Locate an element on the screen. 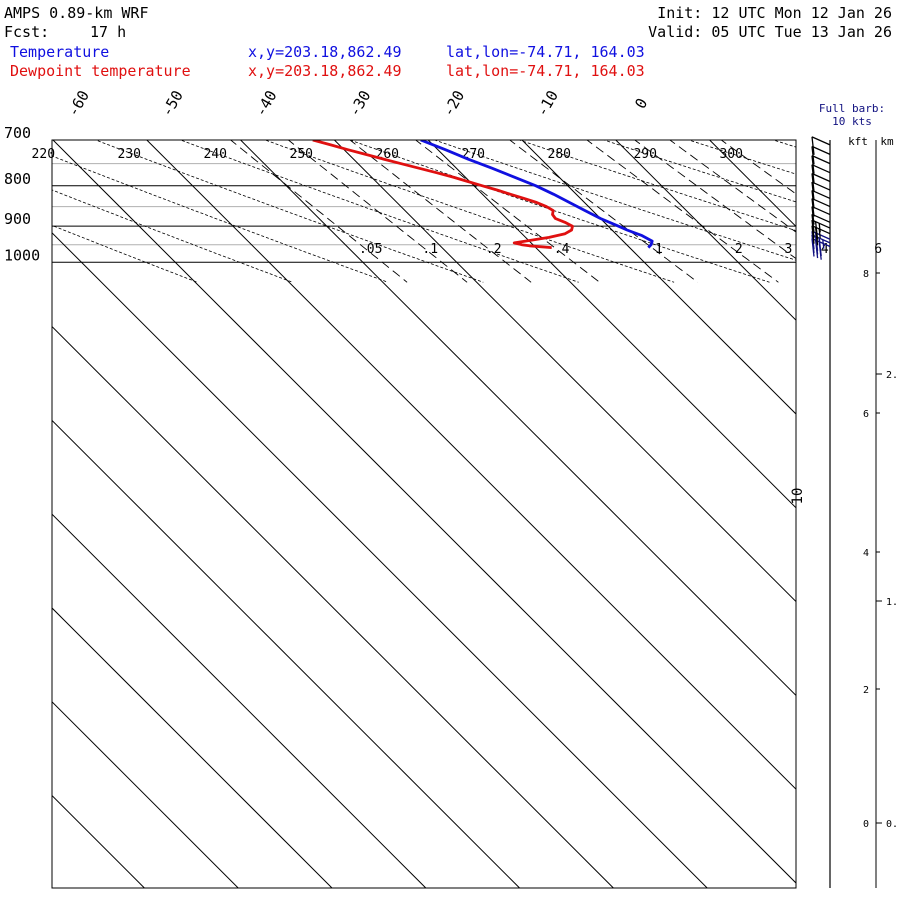  dewpoint-profile is located at coordinates (443, 194).